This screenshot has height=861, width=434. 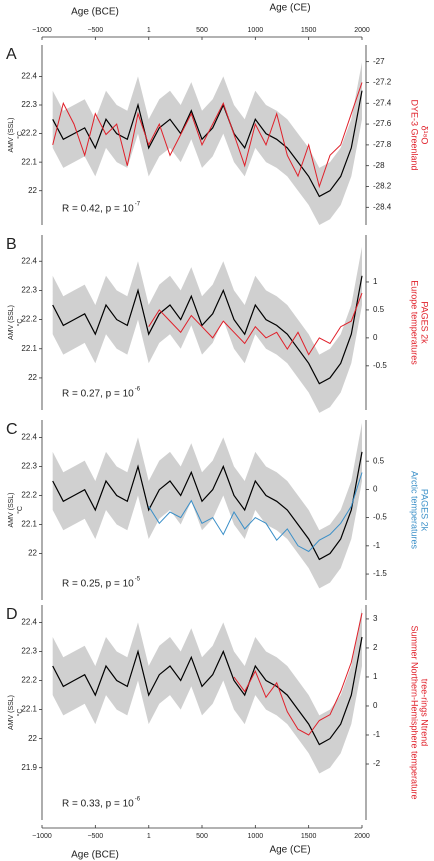 What do you see at coordinates (375, 647) in the screenshot?
I see `y2-tick-label: 2` at bounding box center [375, 647].